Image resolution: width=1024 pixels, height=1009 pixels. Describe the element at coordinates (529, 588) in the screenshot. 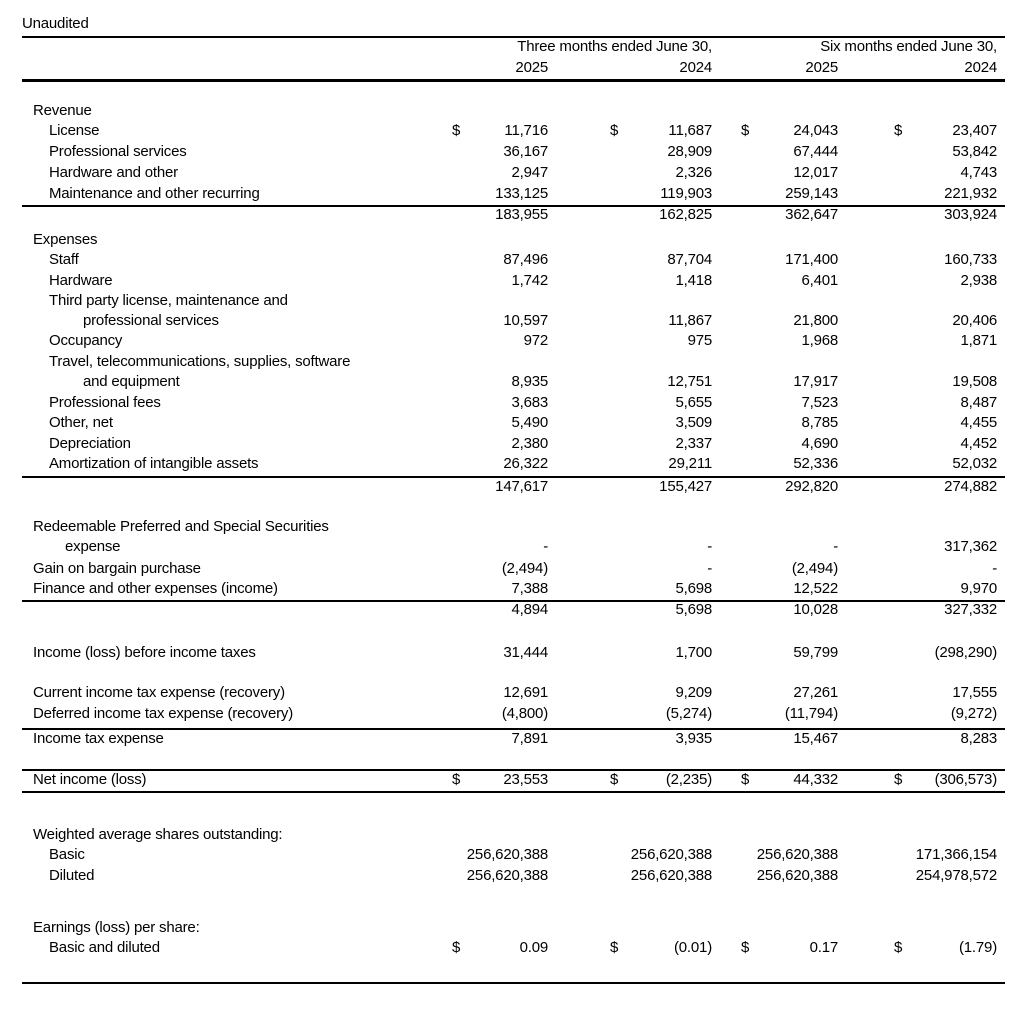

I see `cell-value: 7,388` at that location.